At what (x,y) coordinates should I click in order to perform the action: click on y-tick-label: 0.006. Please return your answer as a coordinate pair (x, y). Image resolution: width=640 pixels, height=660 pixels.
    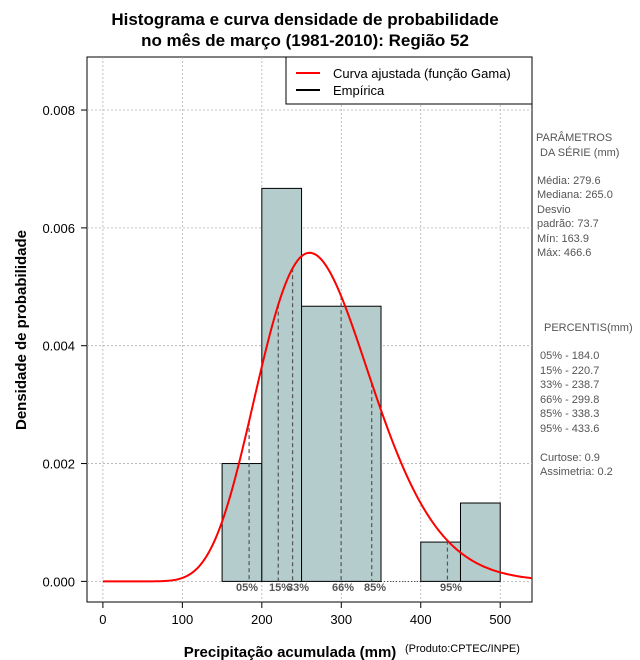
    Looking at the image, I should click on (58, 228).